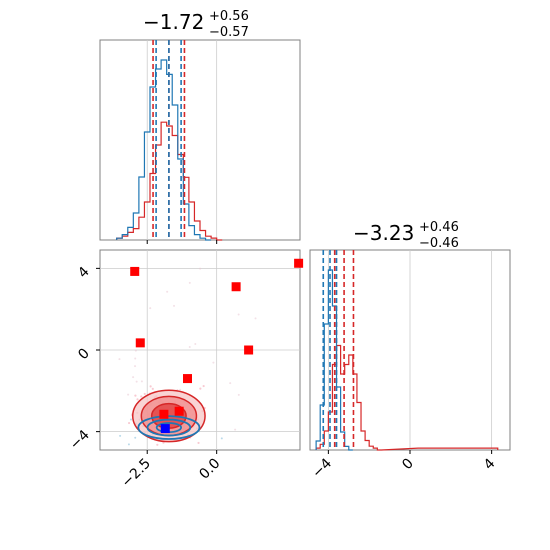 The image size is (550, 550). Describe the element at coordinates (80, 440) in the screenshot. I see `tick-label-joint-y-0: −4` at that location.